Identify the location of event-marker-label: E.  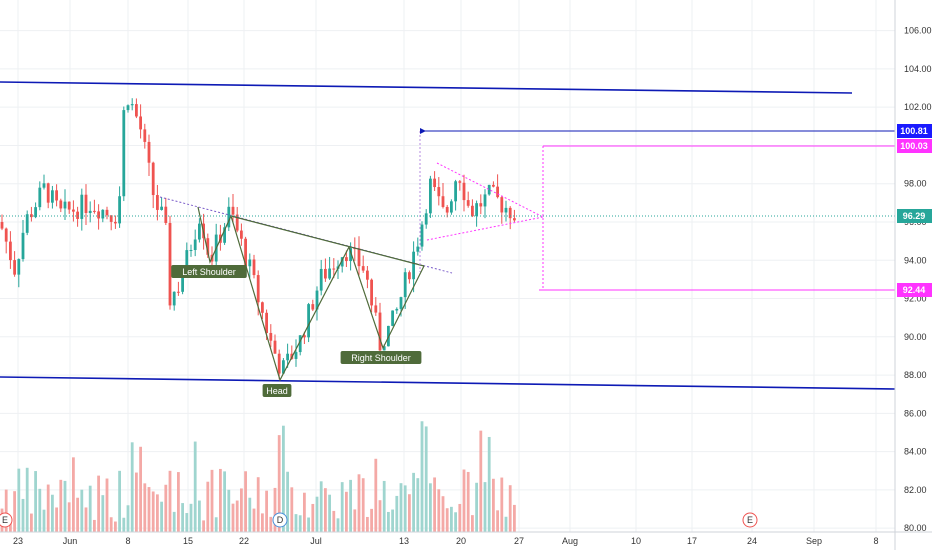
(750, 520).